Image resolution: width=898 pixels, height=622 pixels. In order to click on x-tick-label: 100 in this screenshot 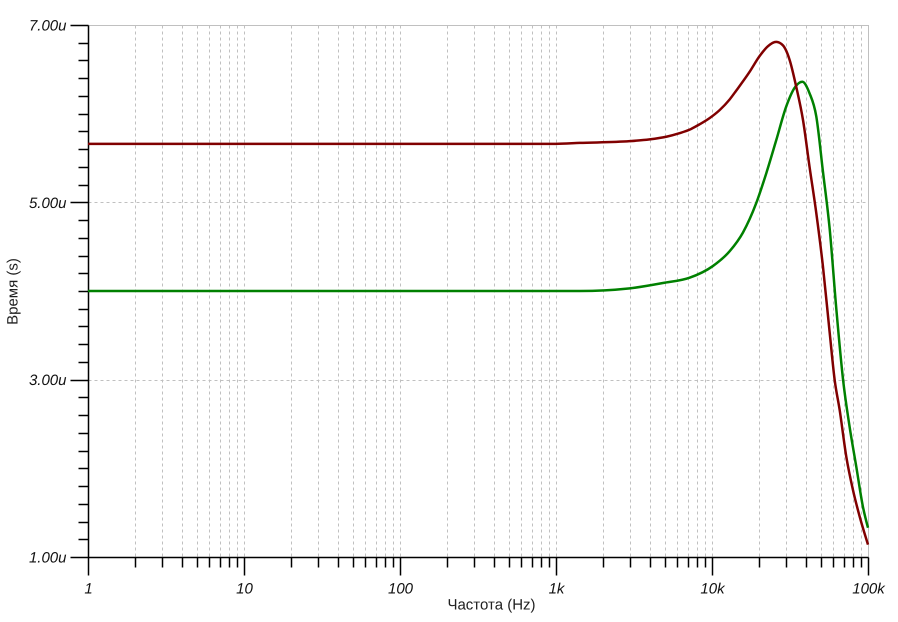, I will do `click(401, 589)`.